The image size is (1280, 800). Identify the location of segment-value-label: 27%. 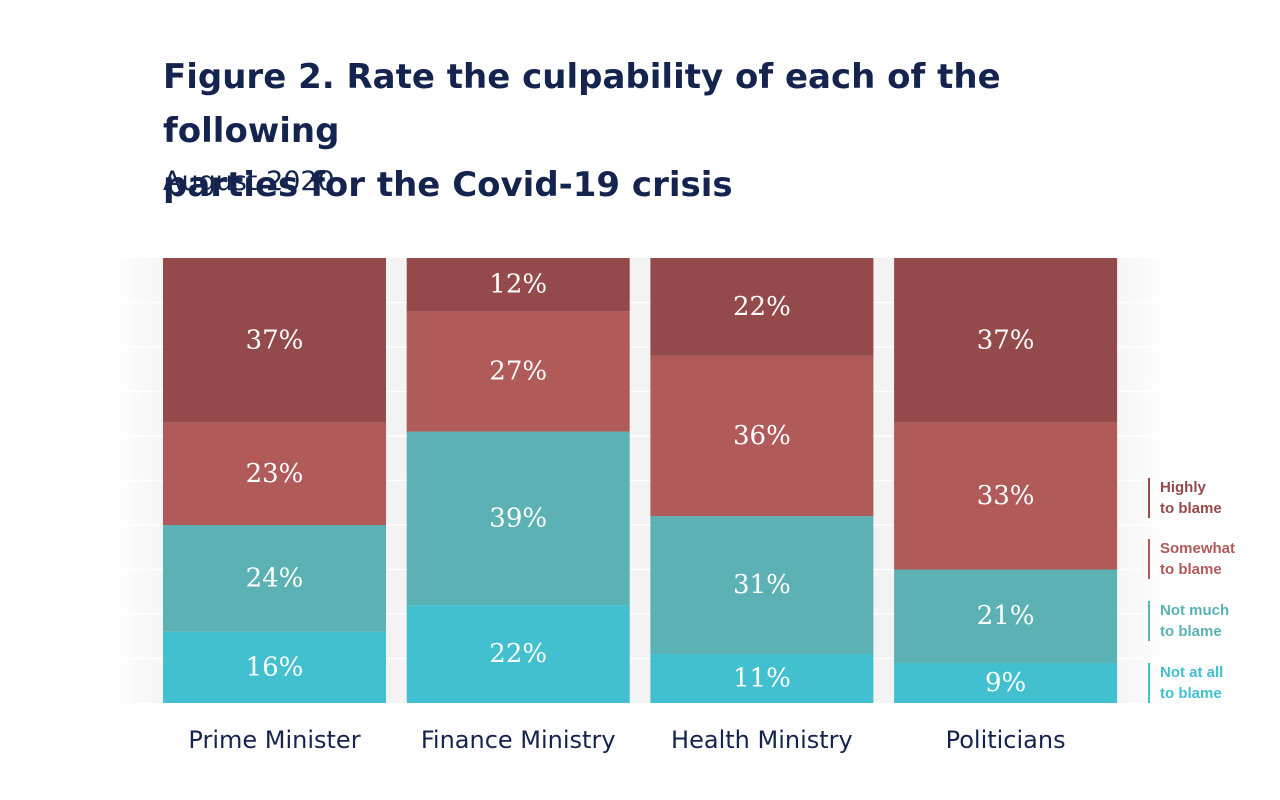
(518, 371).